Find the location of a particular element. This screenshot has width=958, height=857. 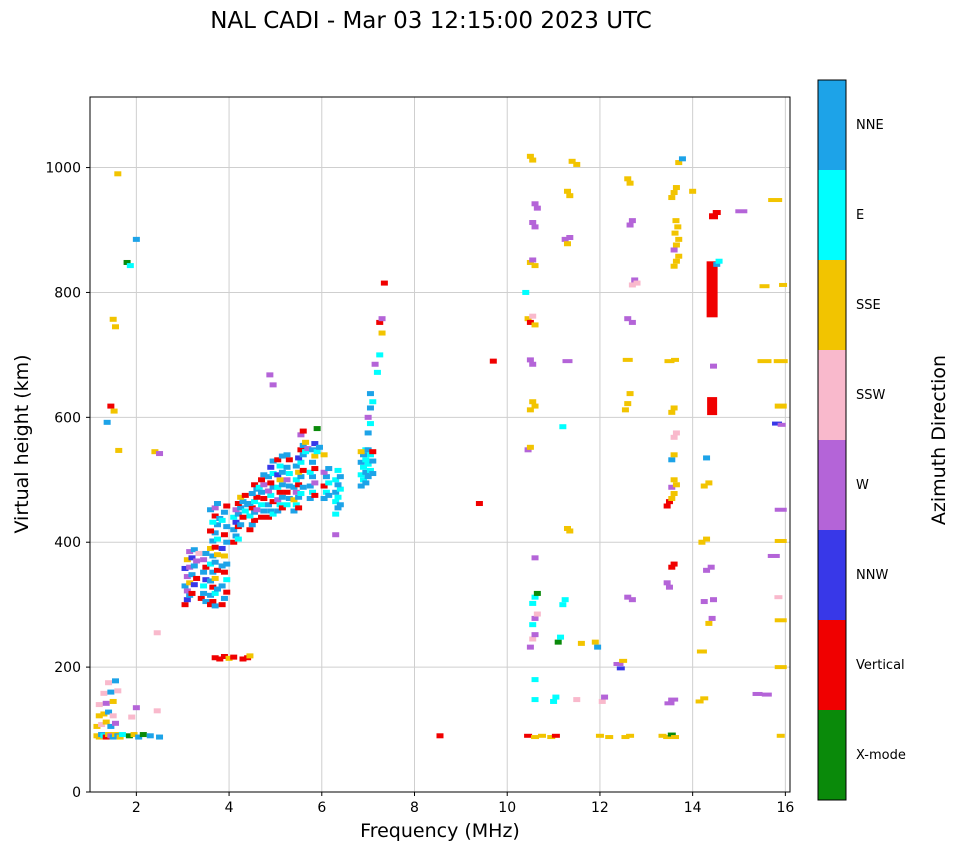

colorbar-label: NNW is located at coordinates (872, 575).